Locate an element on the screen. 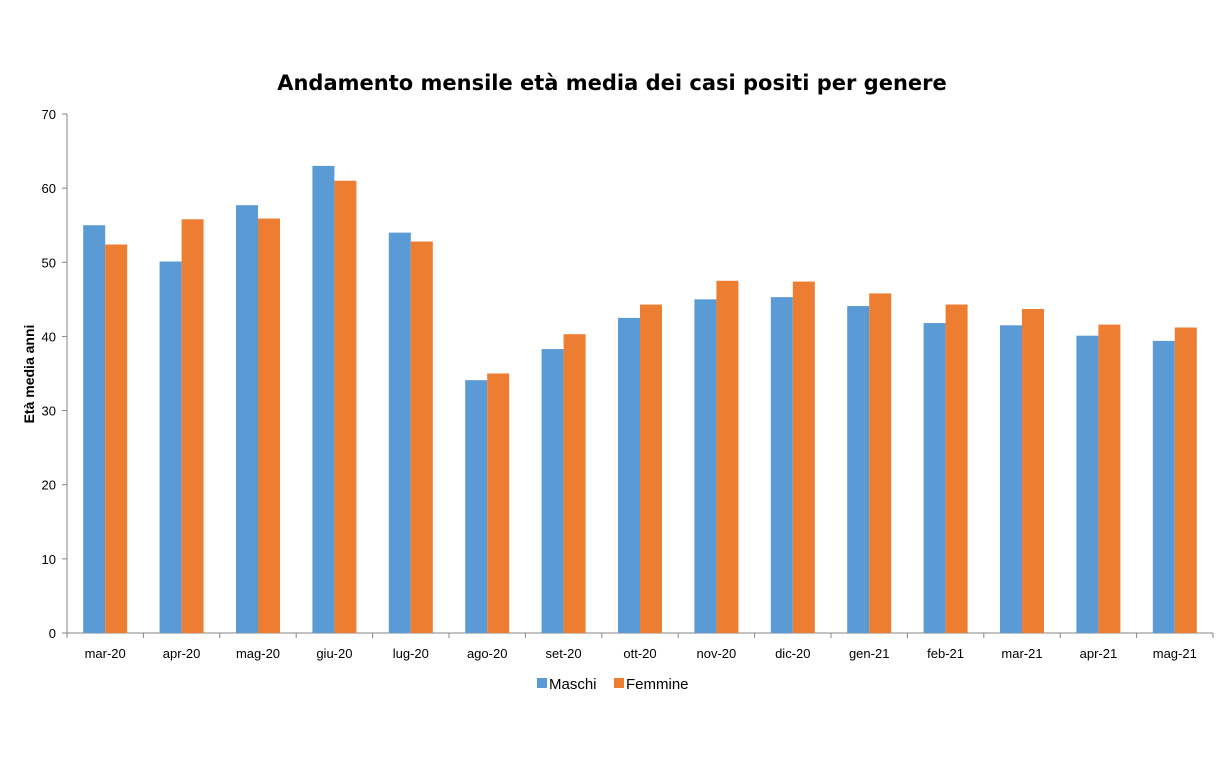 This screenshot has width=1220, height=765. x-tick-label: set-20 is located at coordinates (564, 653).